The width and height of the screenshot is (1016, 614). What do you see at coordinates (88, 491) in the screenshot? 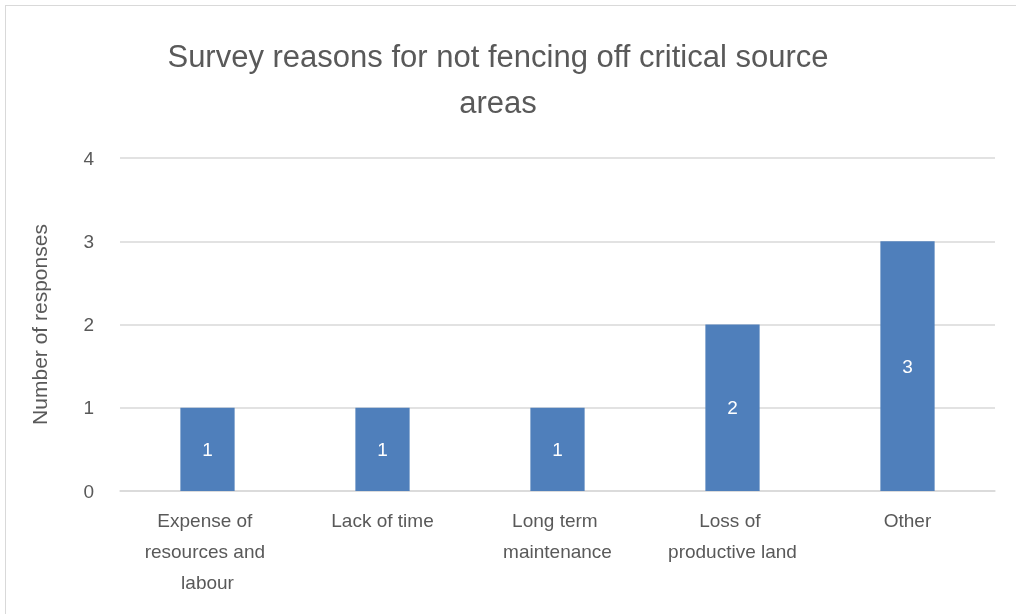
I see `y-tick-label: 0` at bounding box center [88, 491].